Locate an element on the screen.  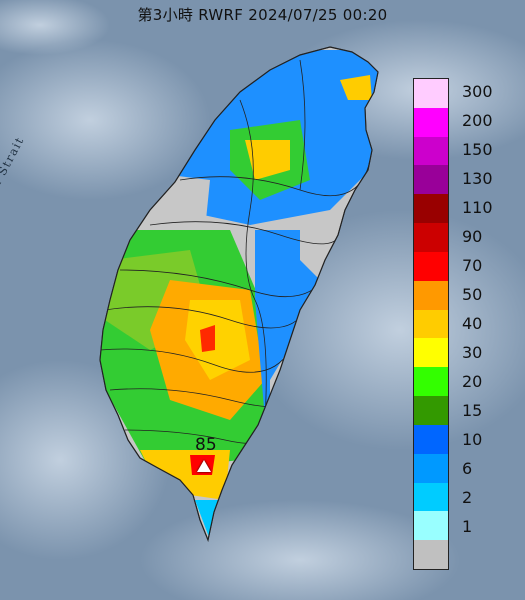
legend-label: 20 is located at coordinates (472, 381).